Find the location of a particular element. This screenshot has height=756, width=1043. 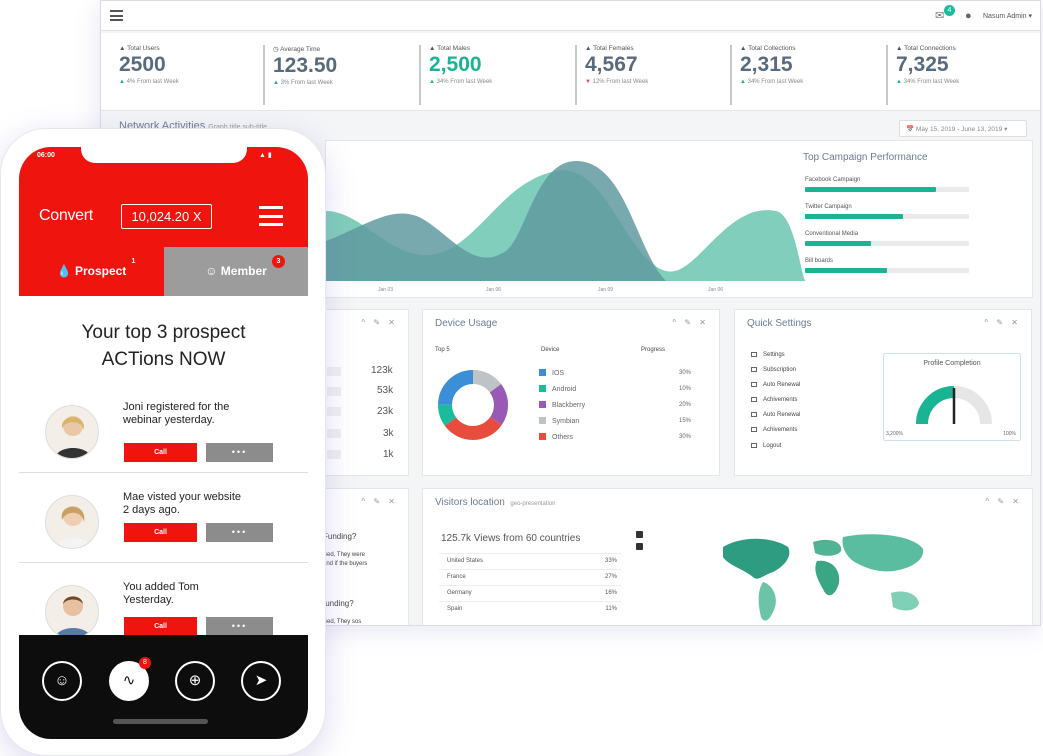

profile-completion-gauge: Profile Completion 3,200% 100% is located at coordinates (952, 397).